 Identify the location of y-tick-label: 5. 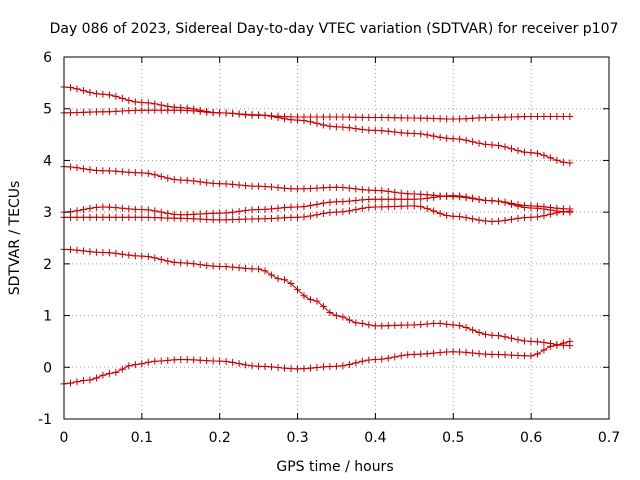
(47, 110).